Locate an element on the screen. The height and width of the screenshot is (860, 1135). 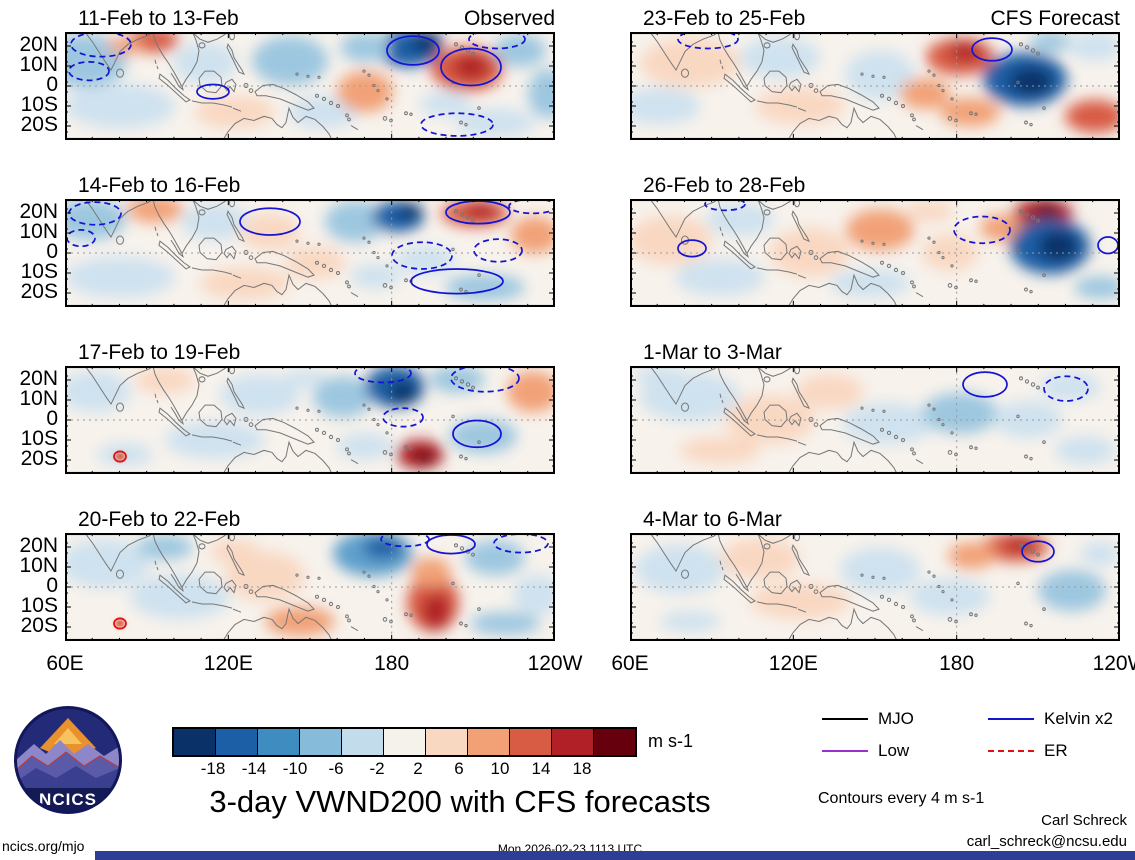
colorbar-tick-label: 10 is located at coordinates (500, 768).